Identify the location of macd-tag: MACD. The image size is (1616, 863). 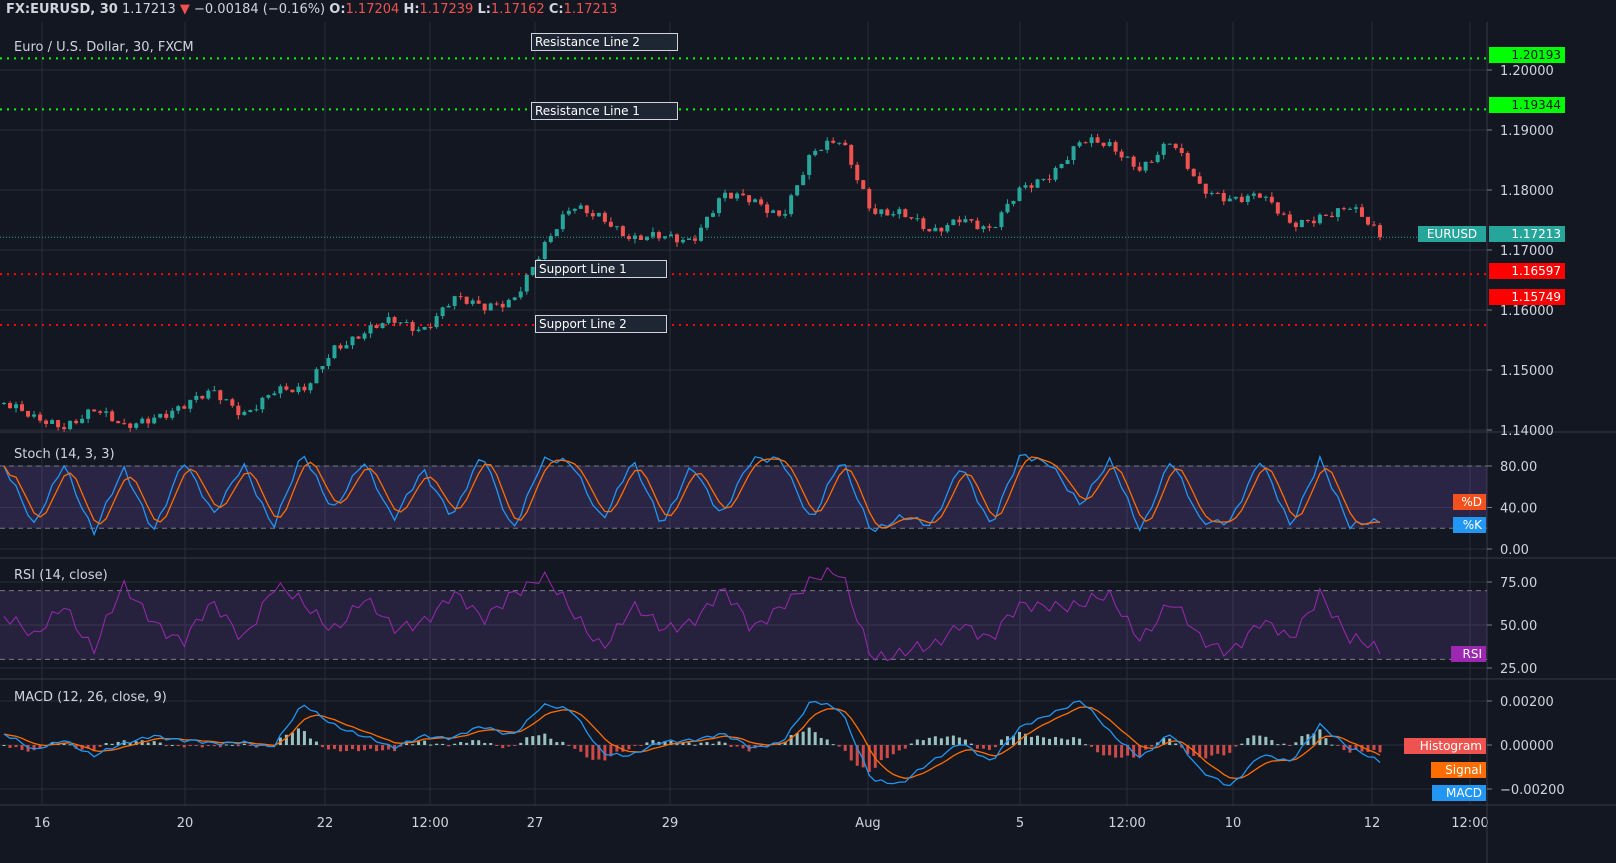
(1459, 793).